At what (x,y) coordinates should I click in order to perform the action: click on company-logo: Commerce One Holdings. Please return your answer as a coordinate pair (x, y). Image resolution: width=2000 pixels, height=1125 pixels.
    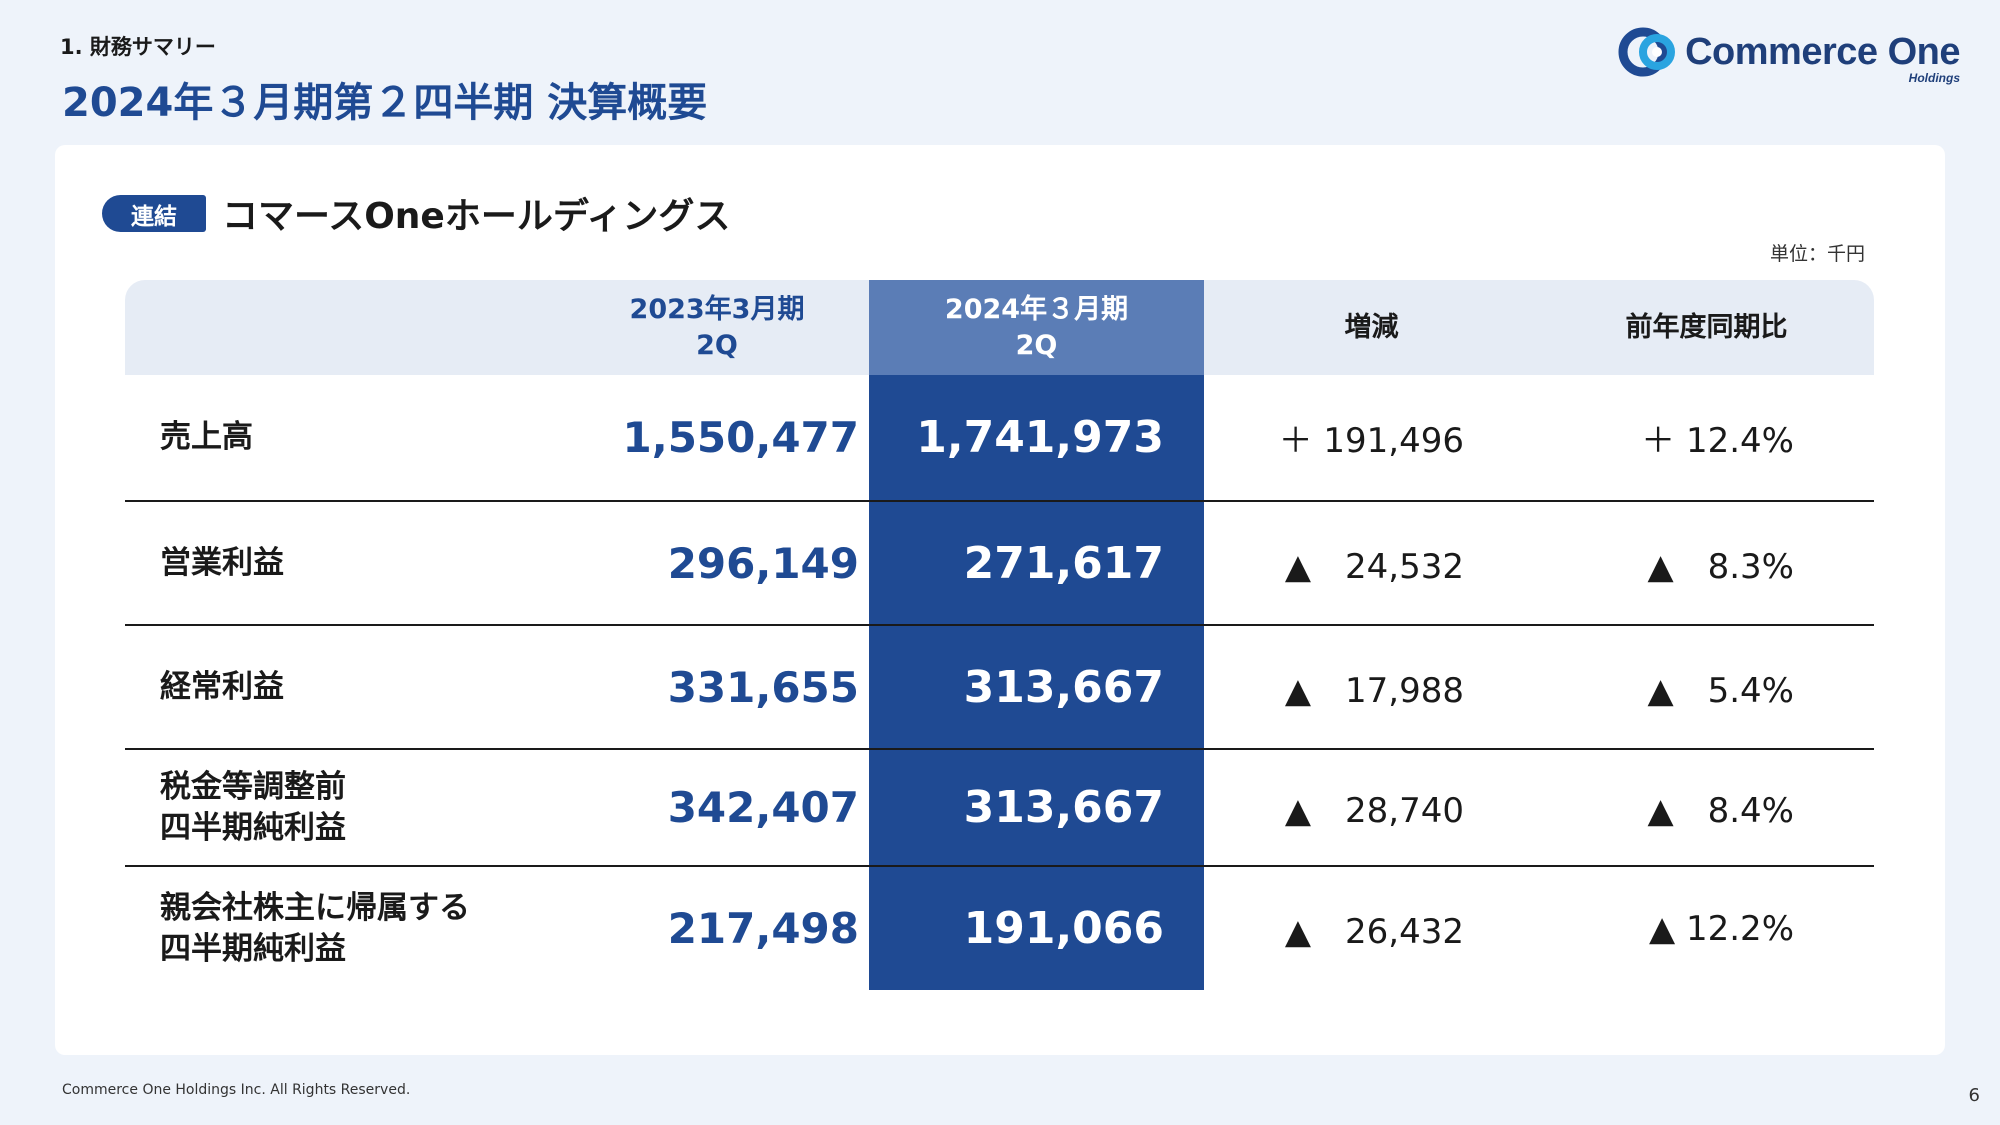
    Looking at the image, I should click on (1788, 54).